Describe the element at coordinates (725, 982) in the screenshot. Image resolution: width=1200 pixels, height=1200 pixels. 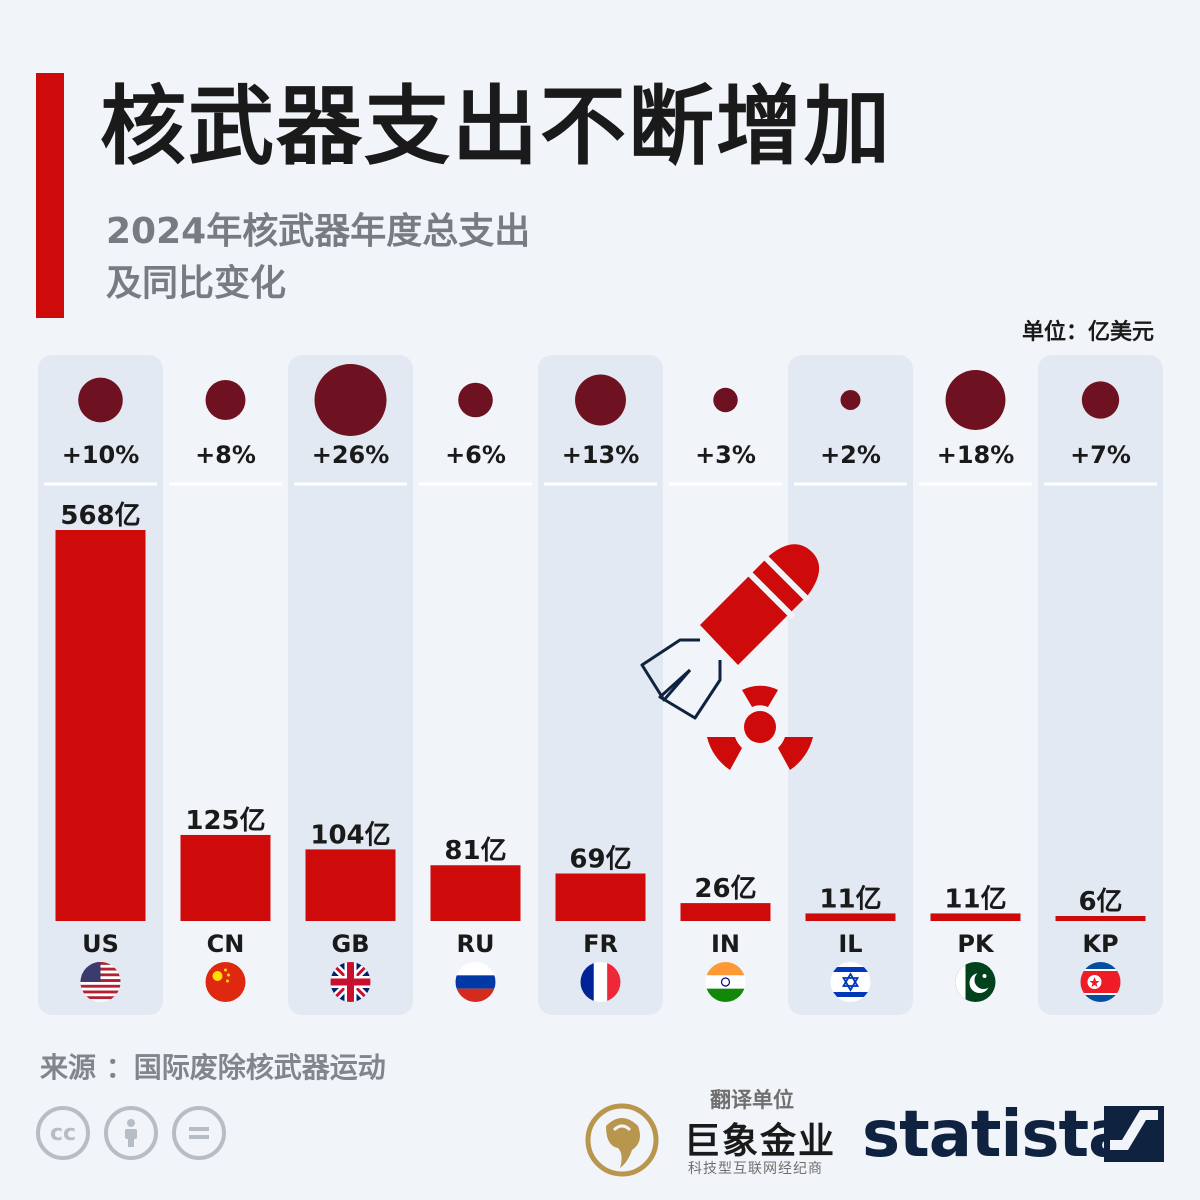
I see `in-flag-icon` at that location.